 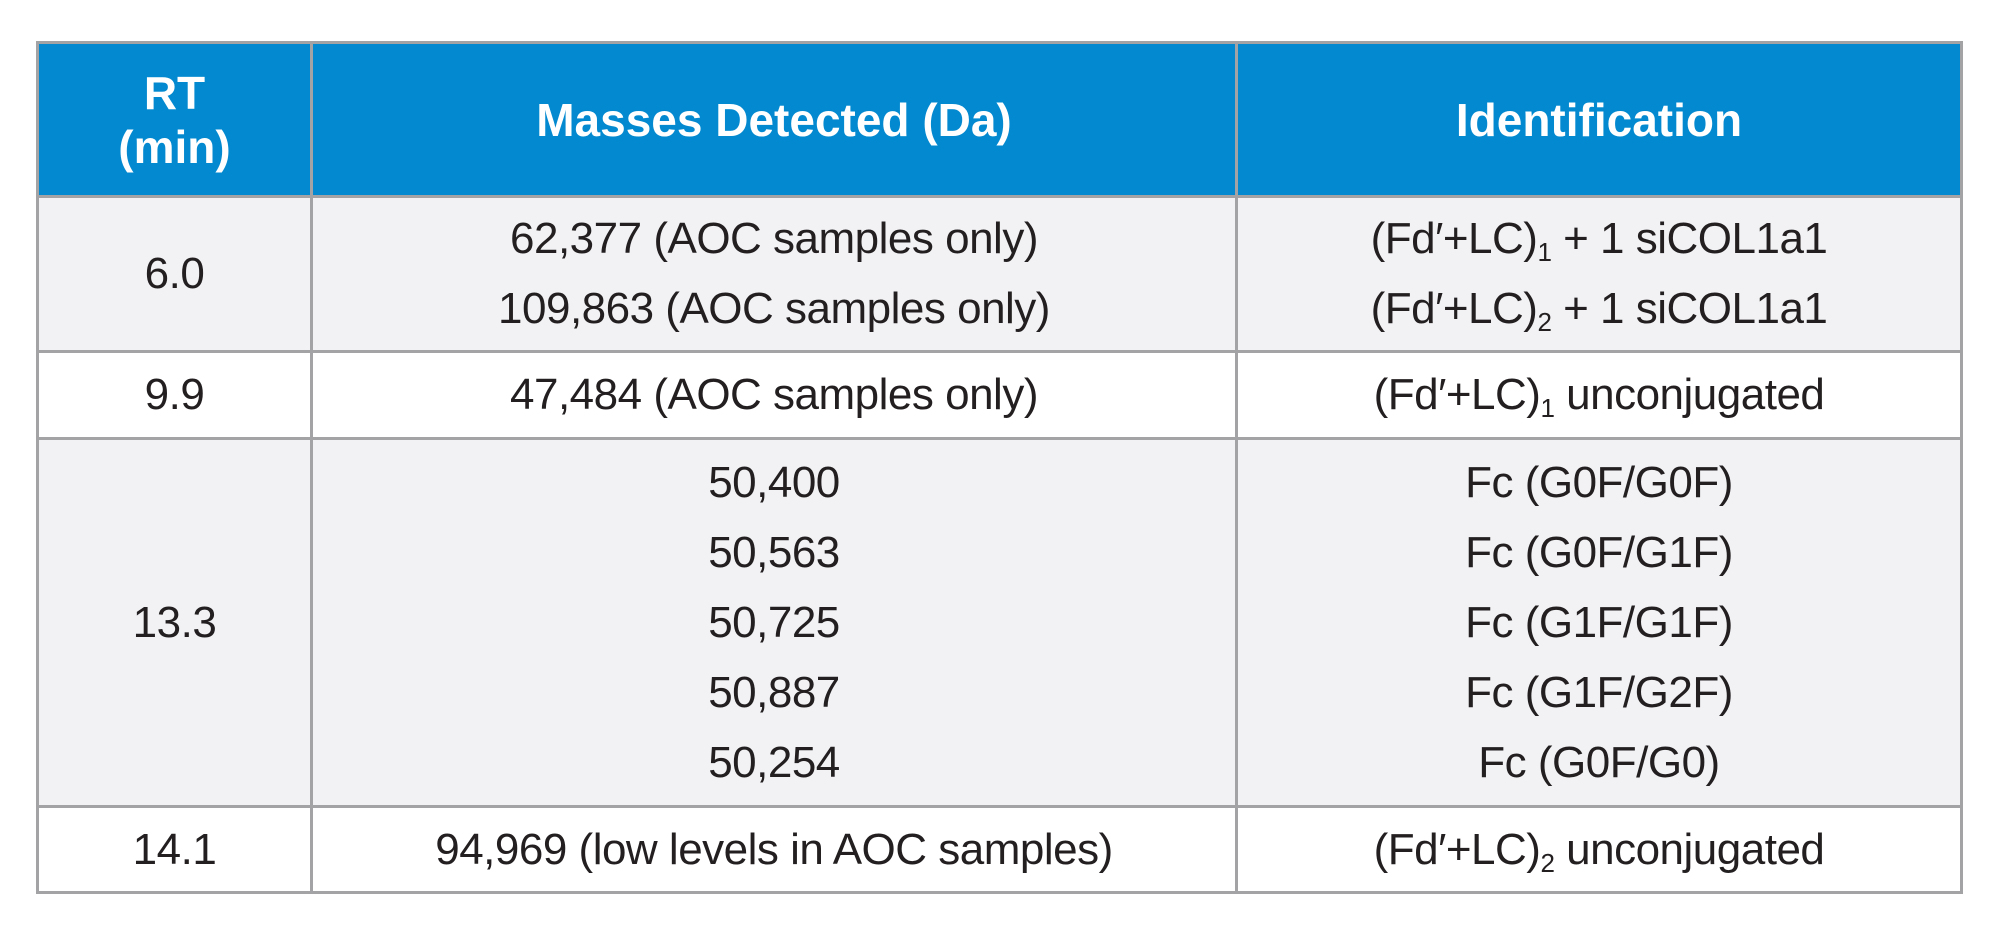 I want to click on rt-cell: 14.1, so click(x=174, y=849).